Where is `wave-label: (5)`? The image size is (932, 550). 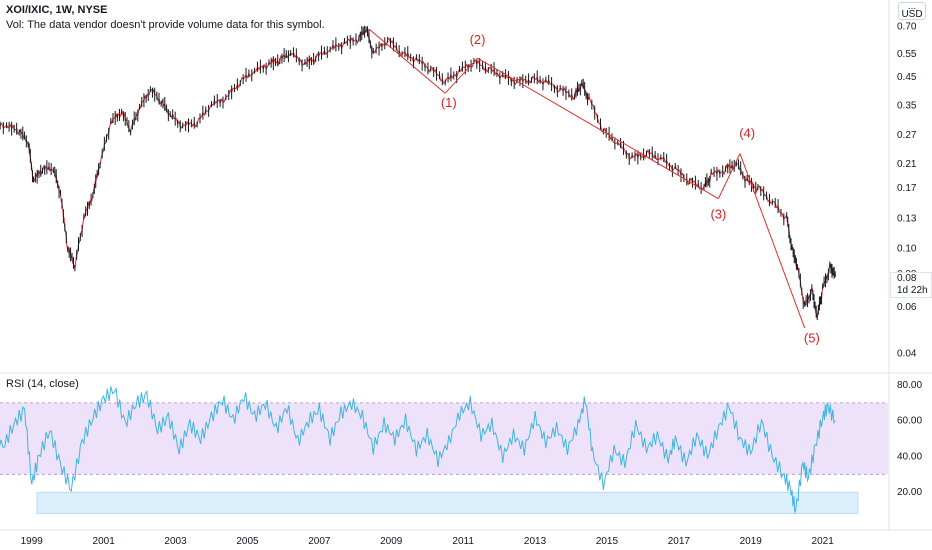
wave-label: (5) is located at coordinates (812, 338).